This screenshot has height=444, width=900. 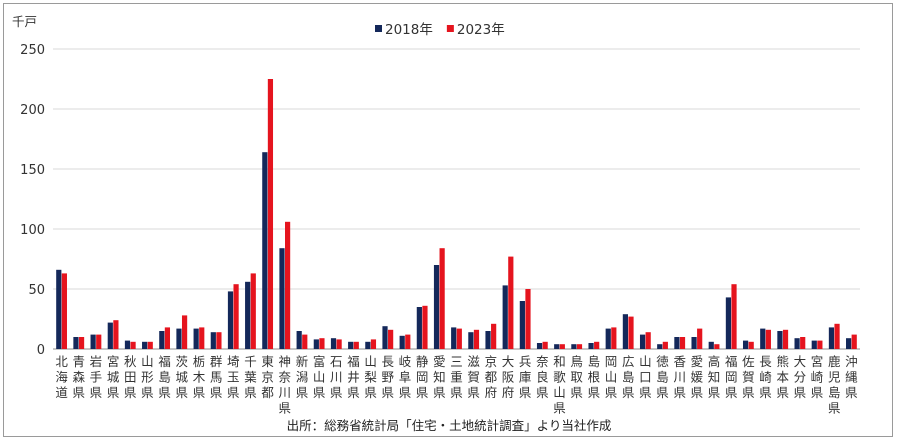 What do you see at coordinates (481, 30) in the screenshot?
I see `legend-label-2023: 2023年` at bounding box center [481, 30].